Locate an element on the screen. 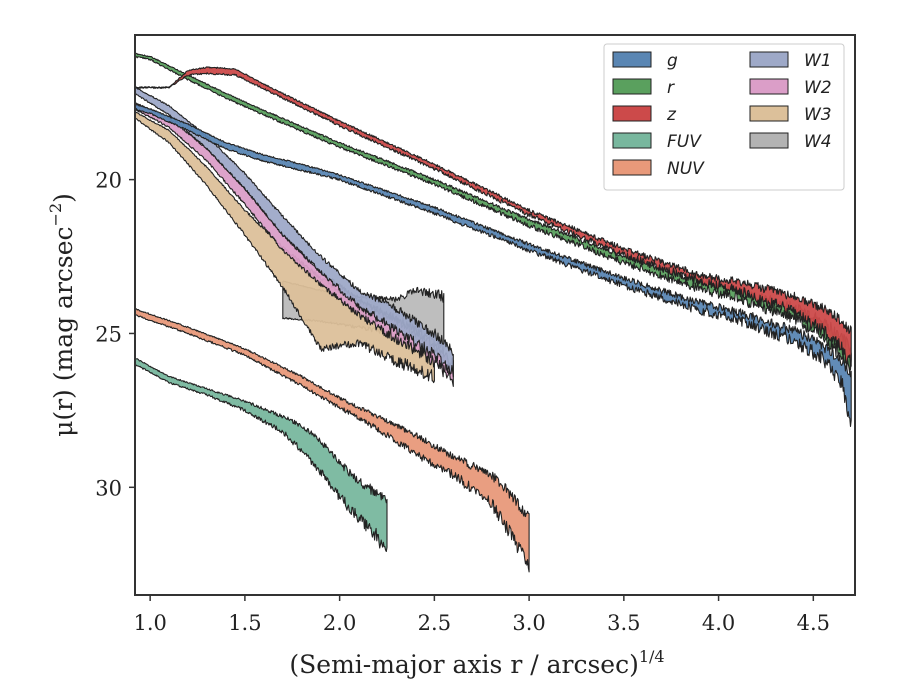 The image size is (900, 700). legend-label-FUV: FUV is located at coordinates (684, 142).